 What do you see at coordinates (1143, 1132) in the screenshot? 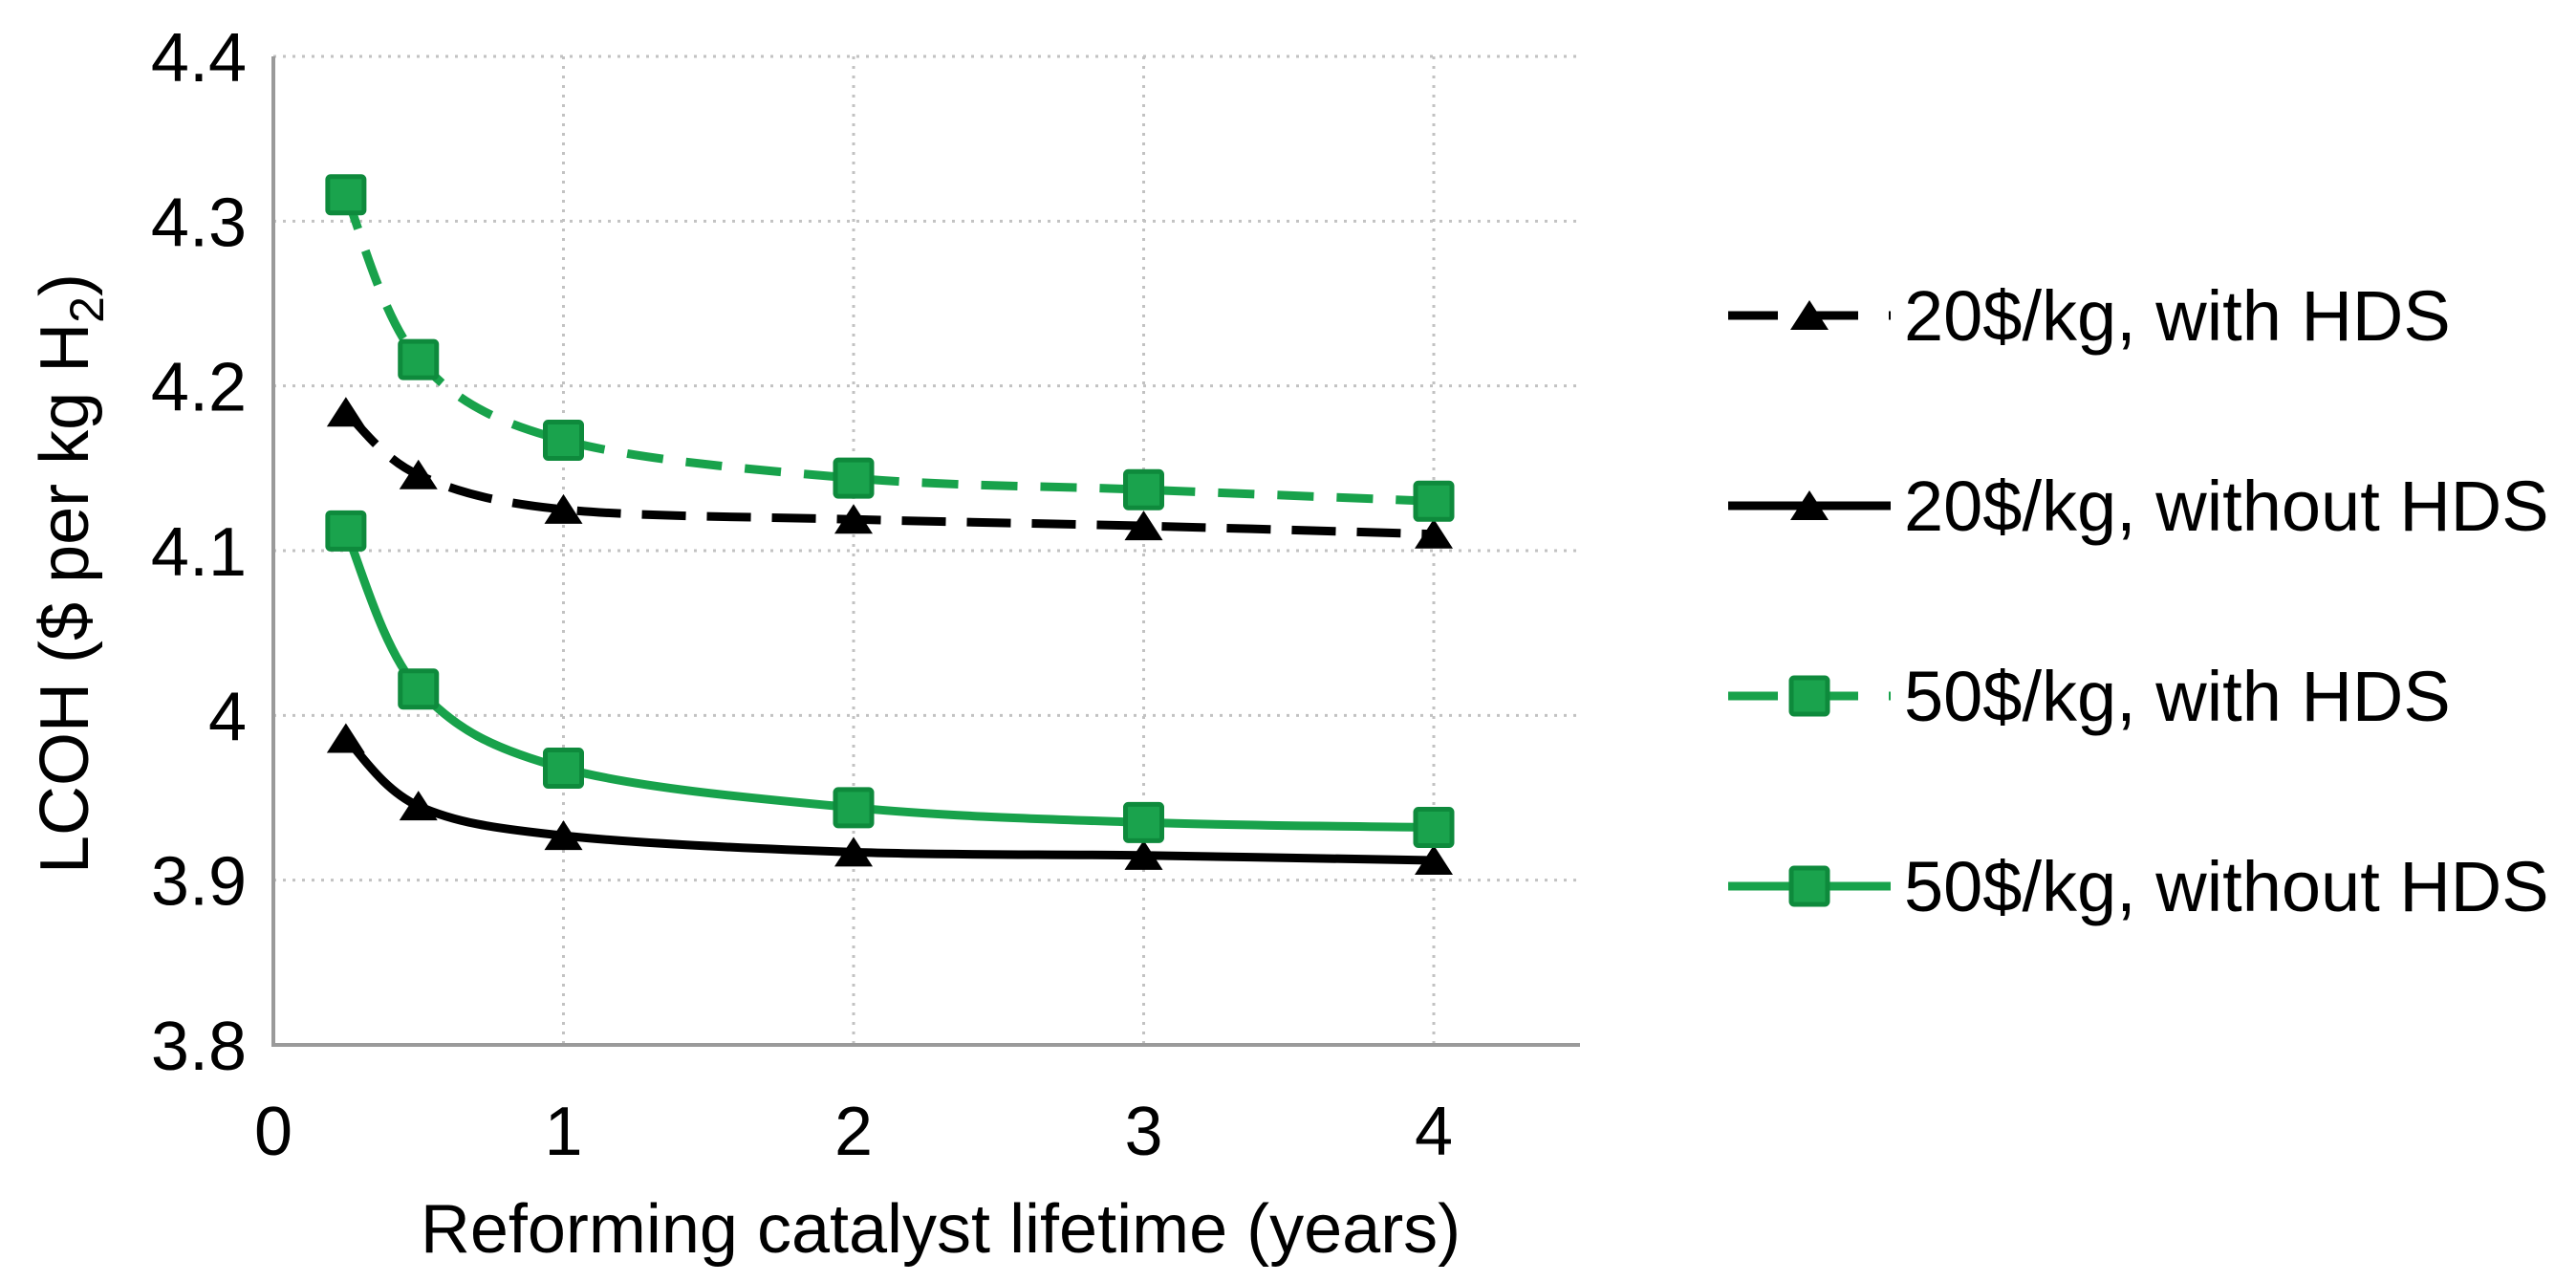
I see `x-tick-label: 3` at bounding box center [1143, 1132].